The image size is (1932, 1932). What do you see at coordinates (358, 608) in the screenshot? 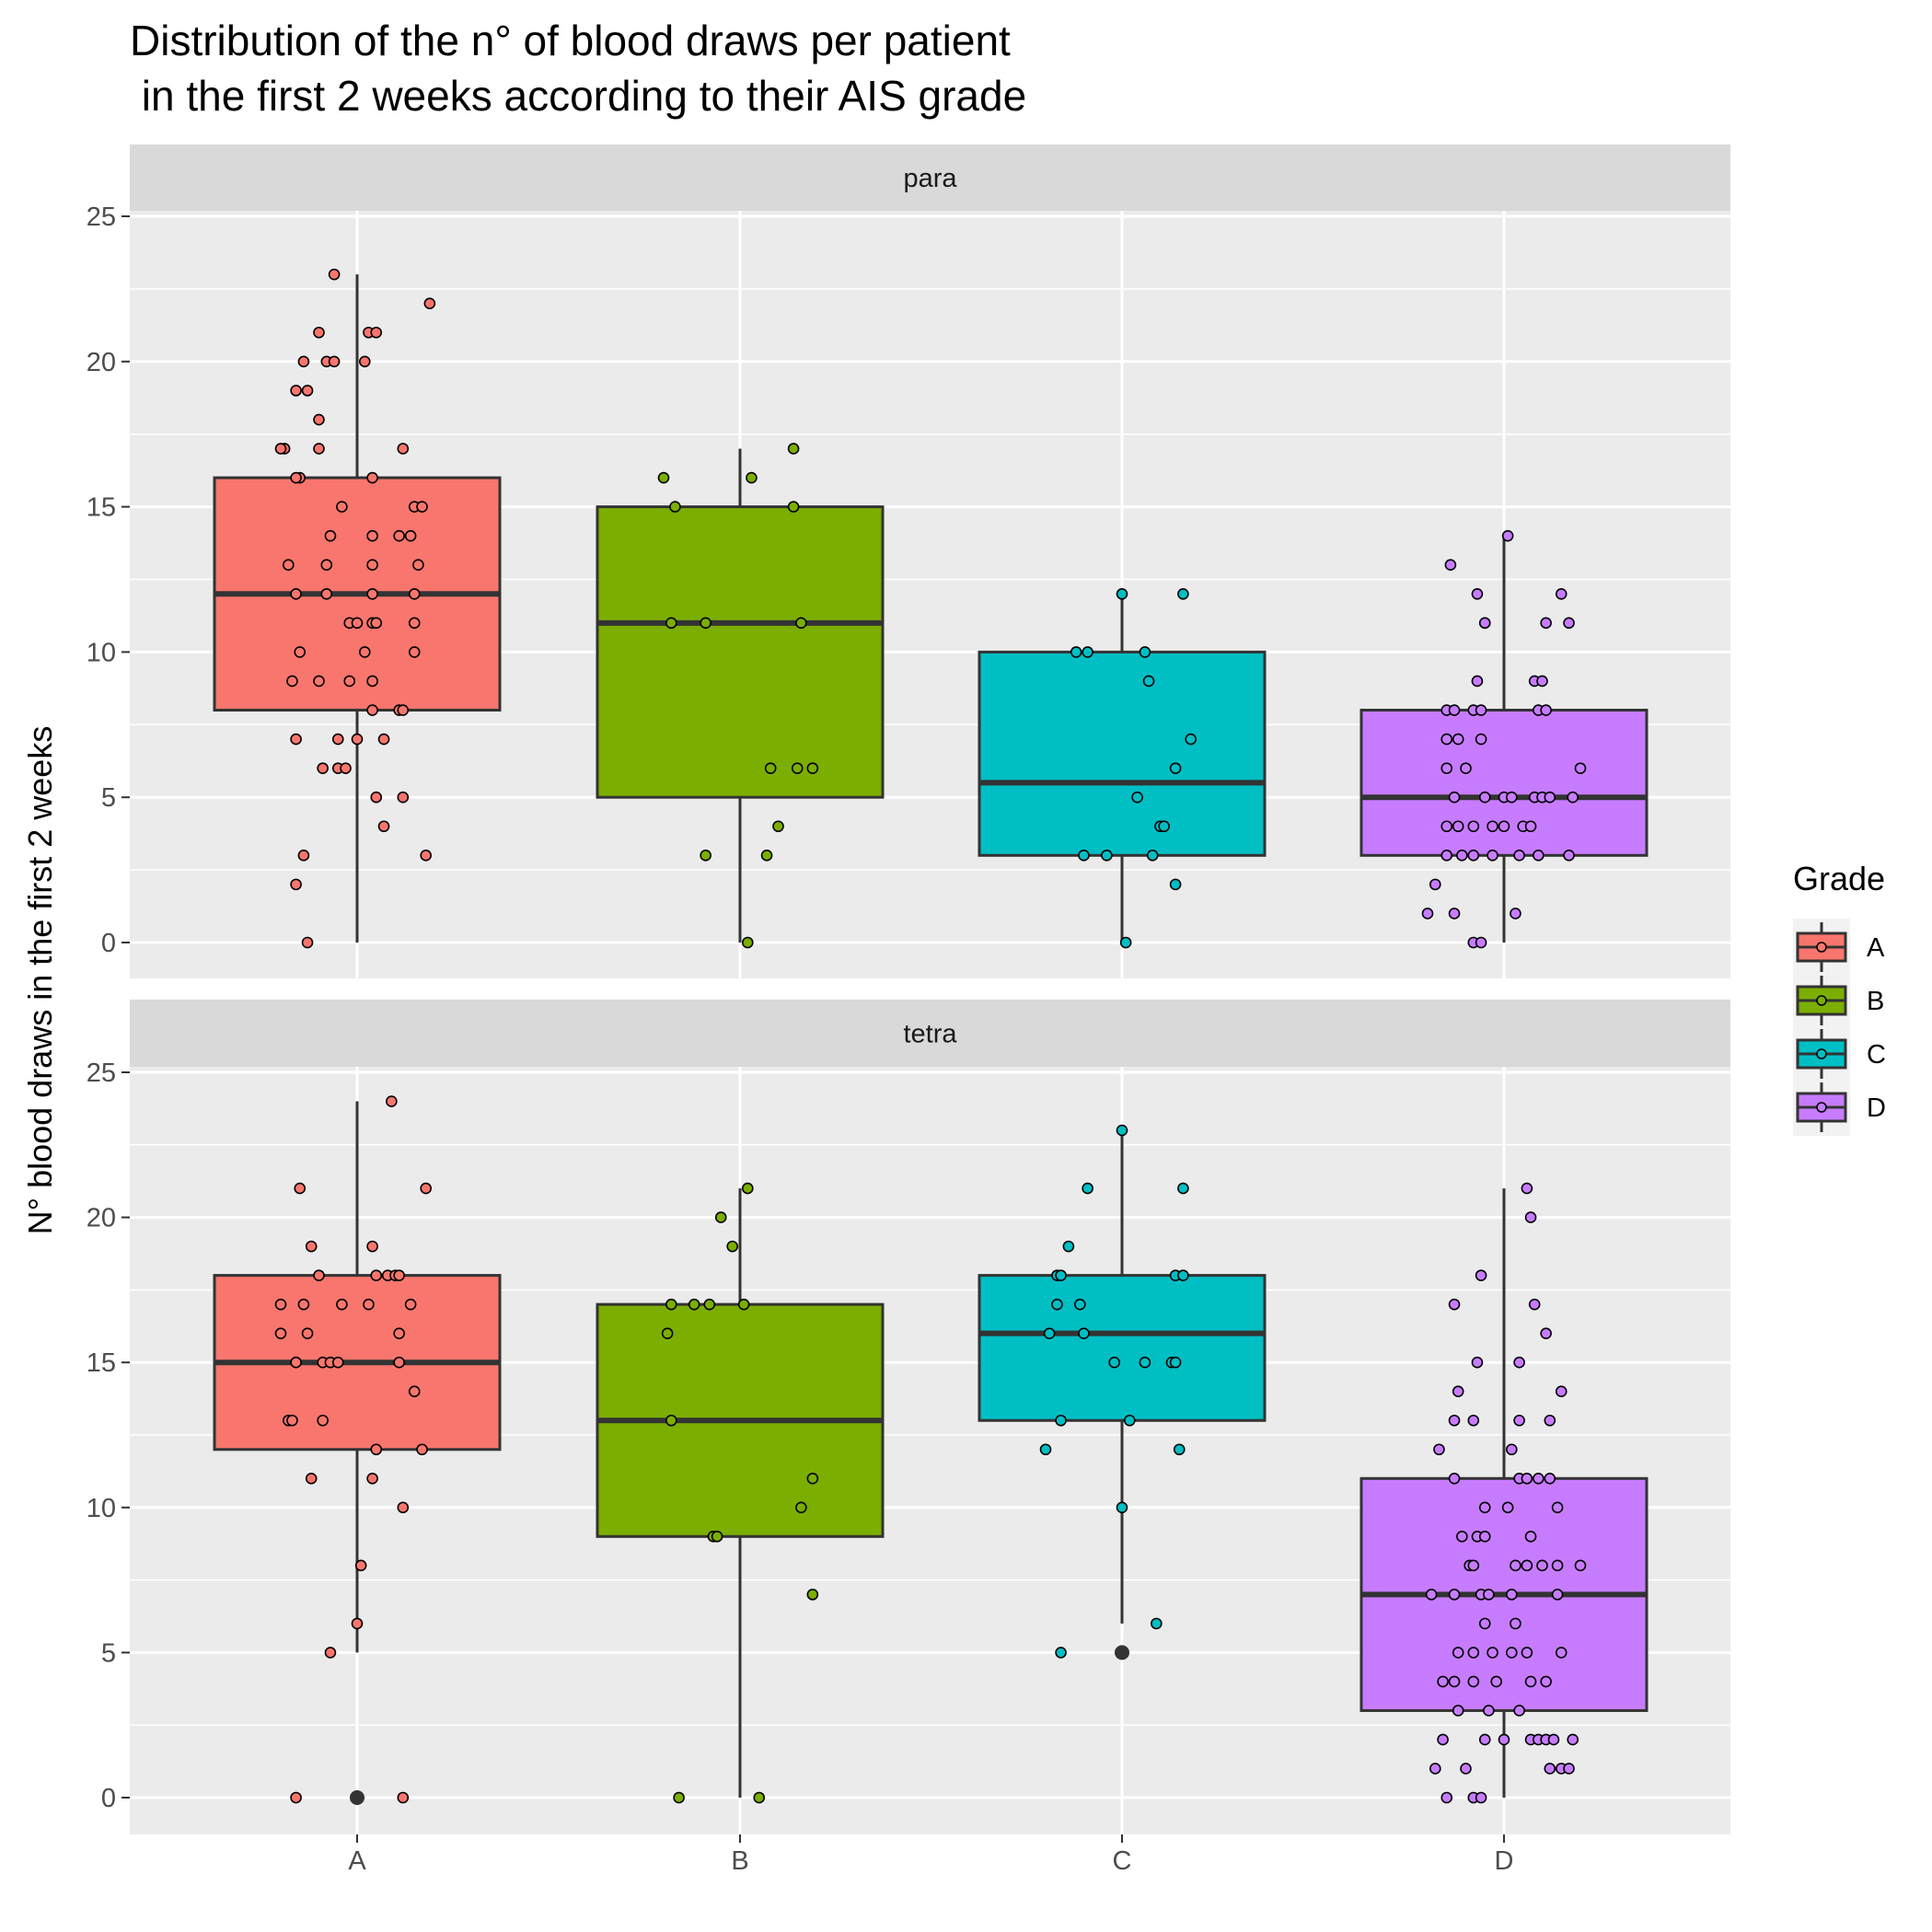
I see `box-para-A` at bounding box center [358, 608].